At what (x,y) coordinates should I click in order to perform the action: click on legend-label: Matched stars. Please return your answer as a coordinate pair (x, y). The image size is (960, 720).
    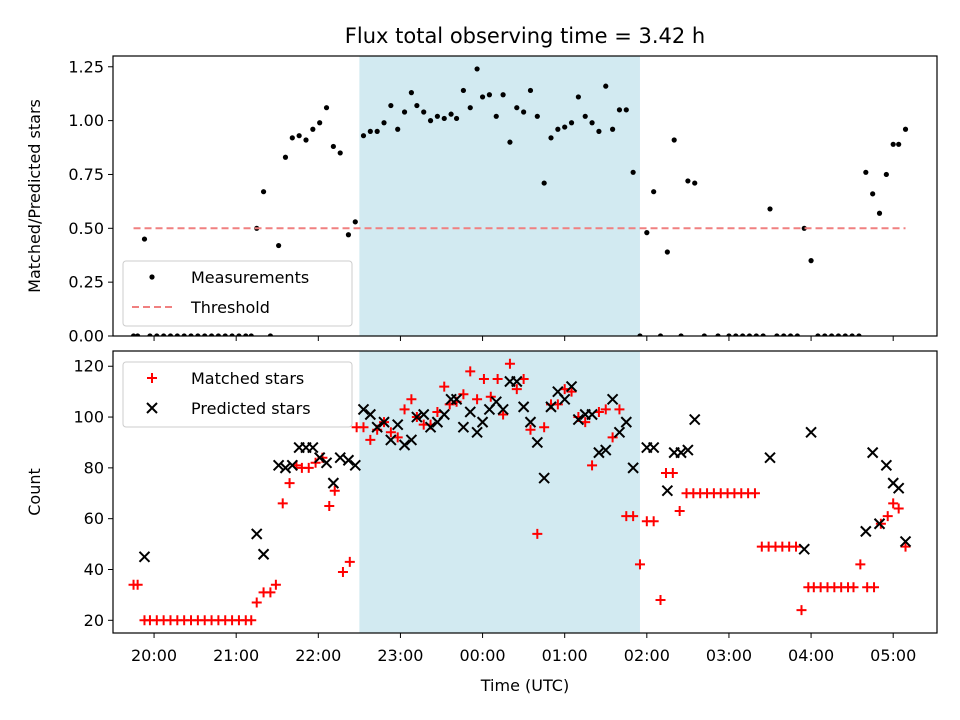
    Looking at the image, I should click on (247, 378).